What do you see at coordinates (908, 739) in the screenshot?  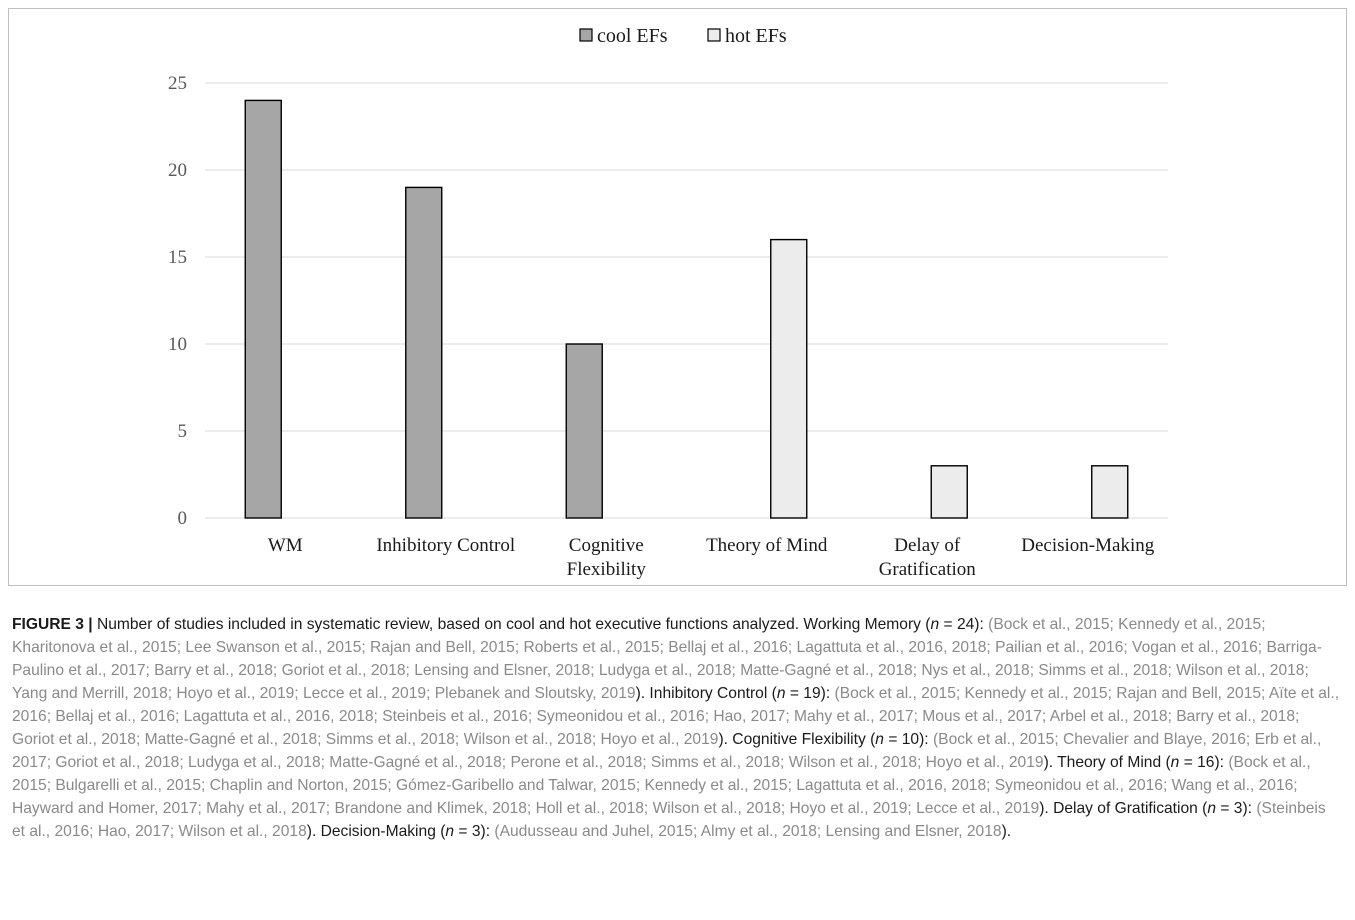 I see `caption-segment: = 10):` at bounding box center [908, 739].